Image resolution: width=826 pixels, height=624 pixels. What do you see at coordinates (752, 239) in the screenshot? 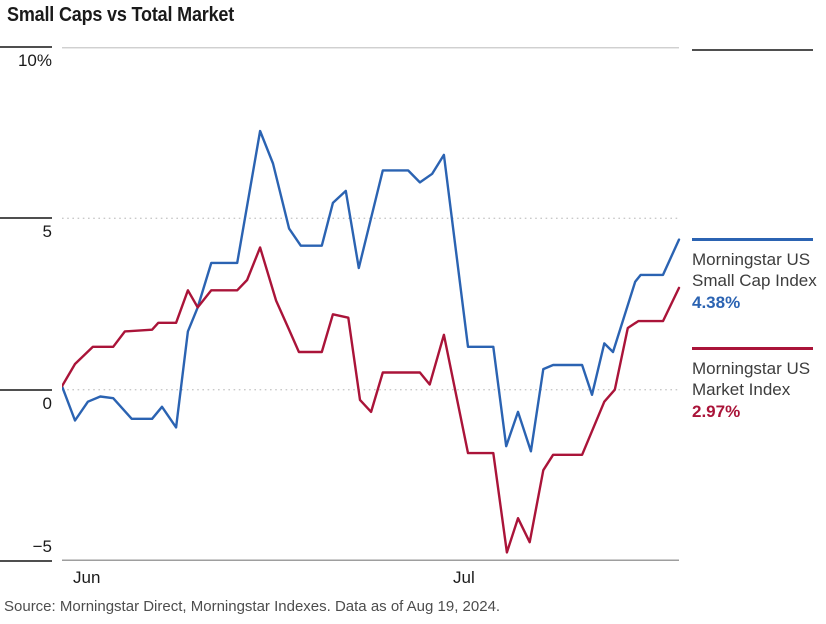
I see `small-cap-line-swatch` at bounding box center [752, 239].